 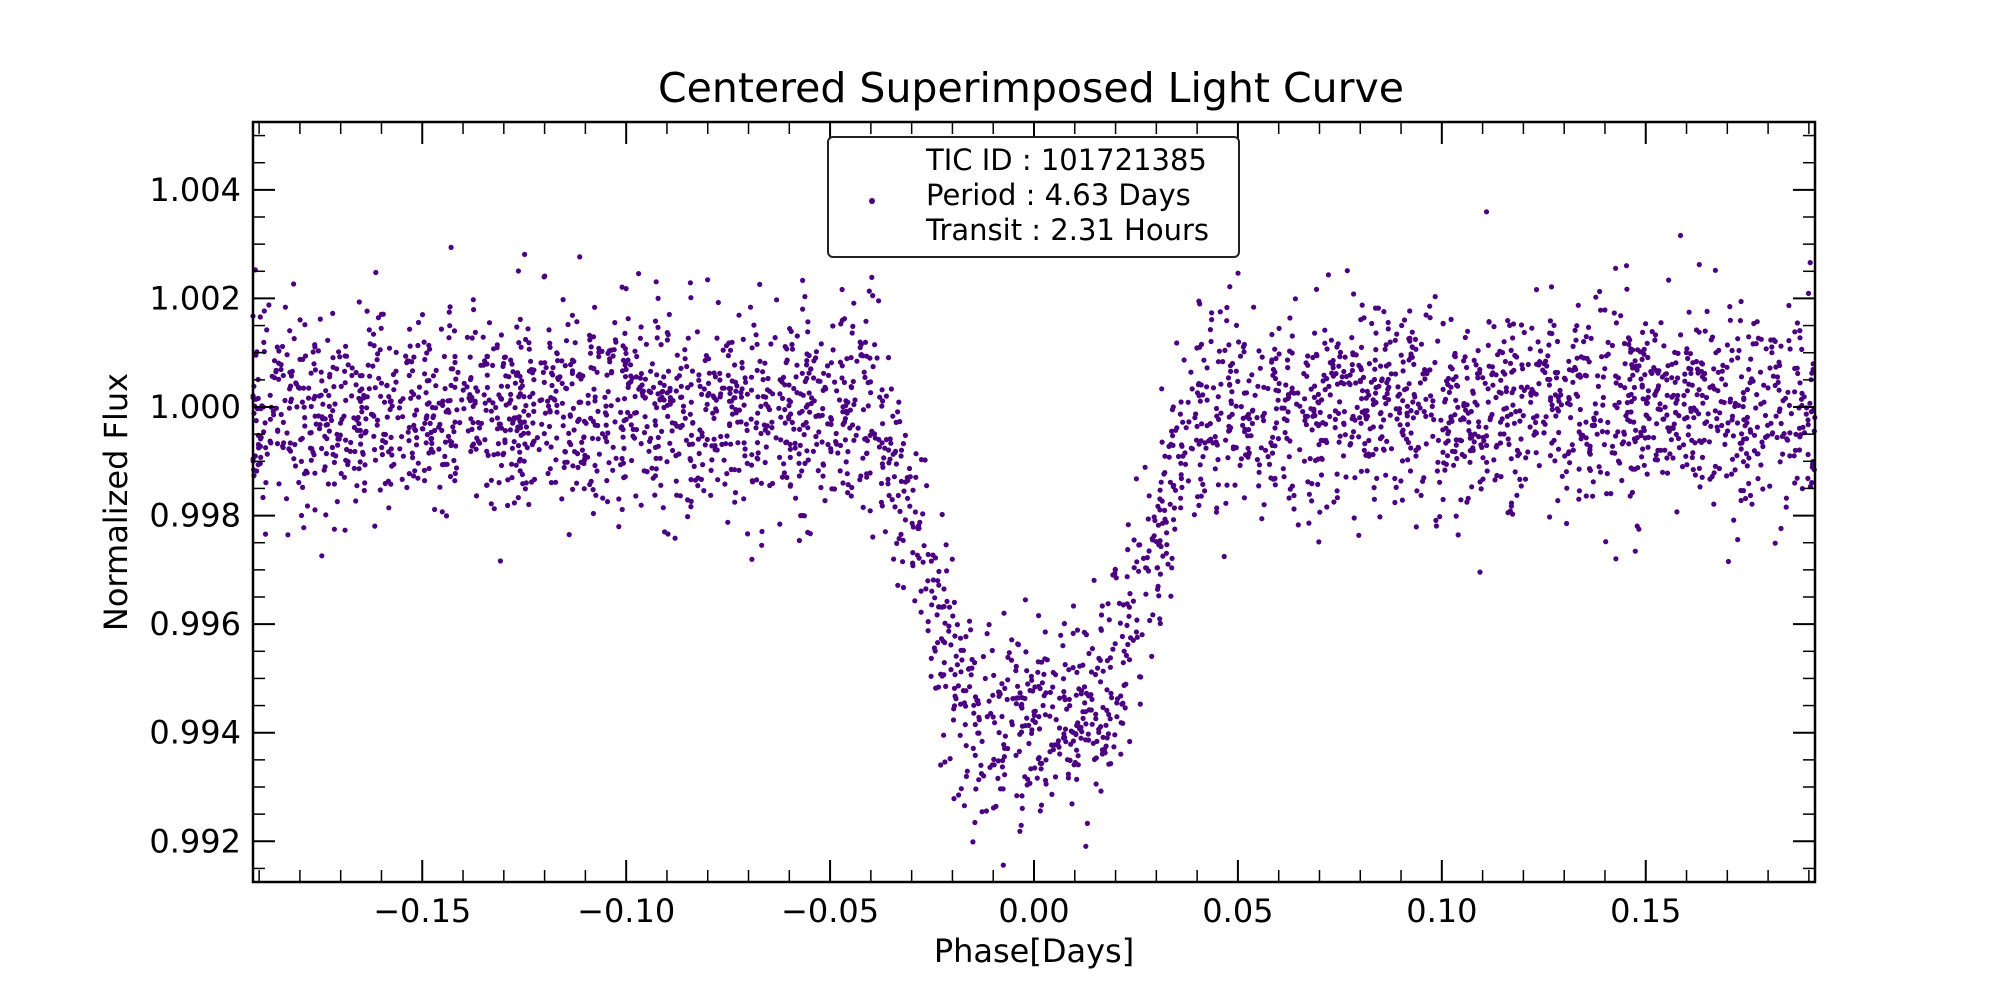 I want to click on legend-period: Period : 4.63 Days, so click(x=1058, y=195).